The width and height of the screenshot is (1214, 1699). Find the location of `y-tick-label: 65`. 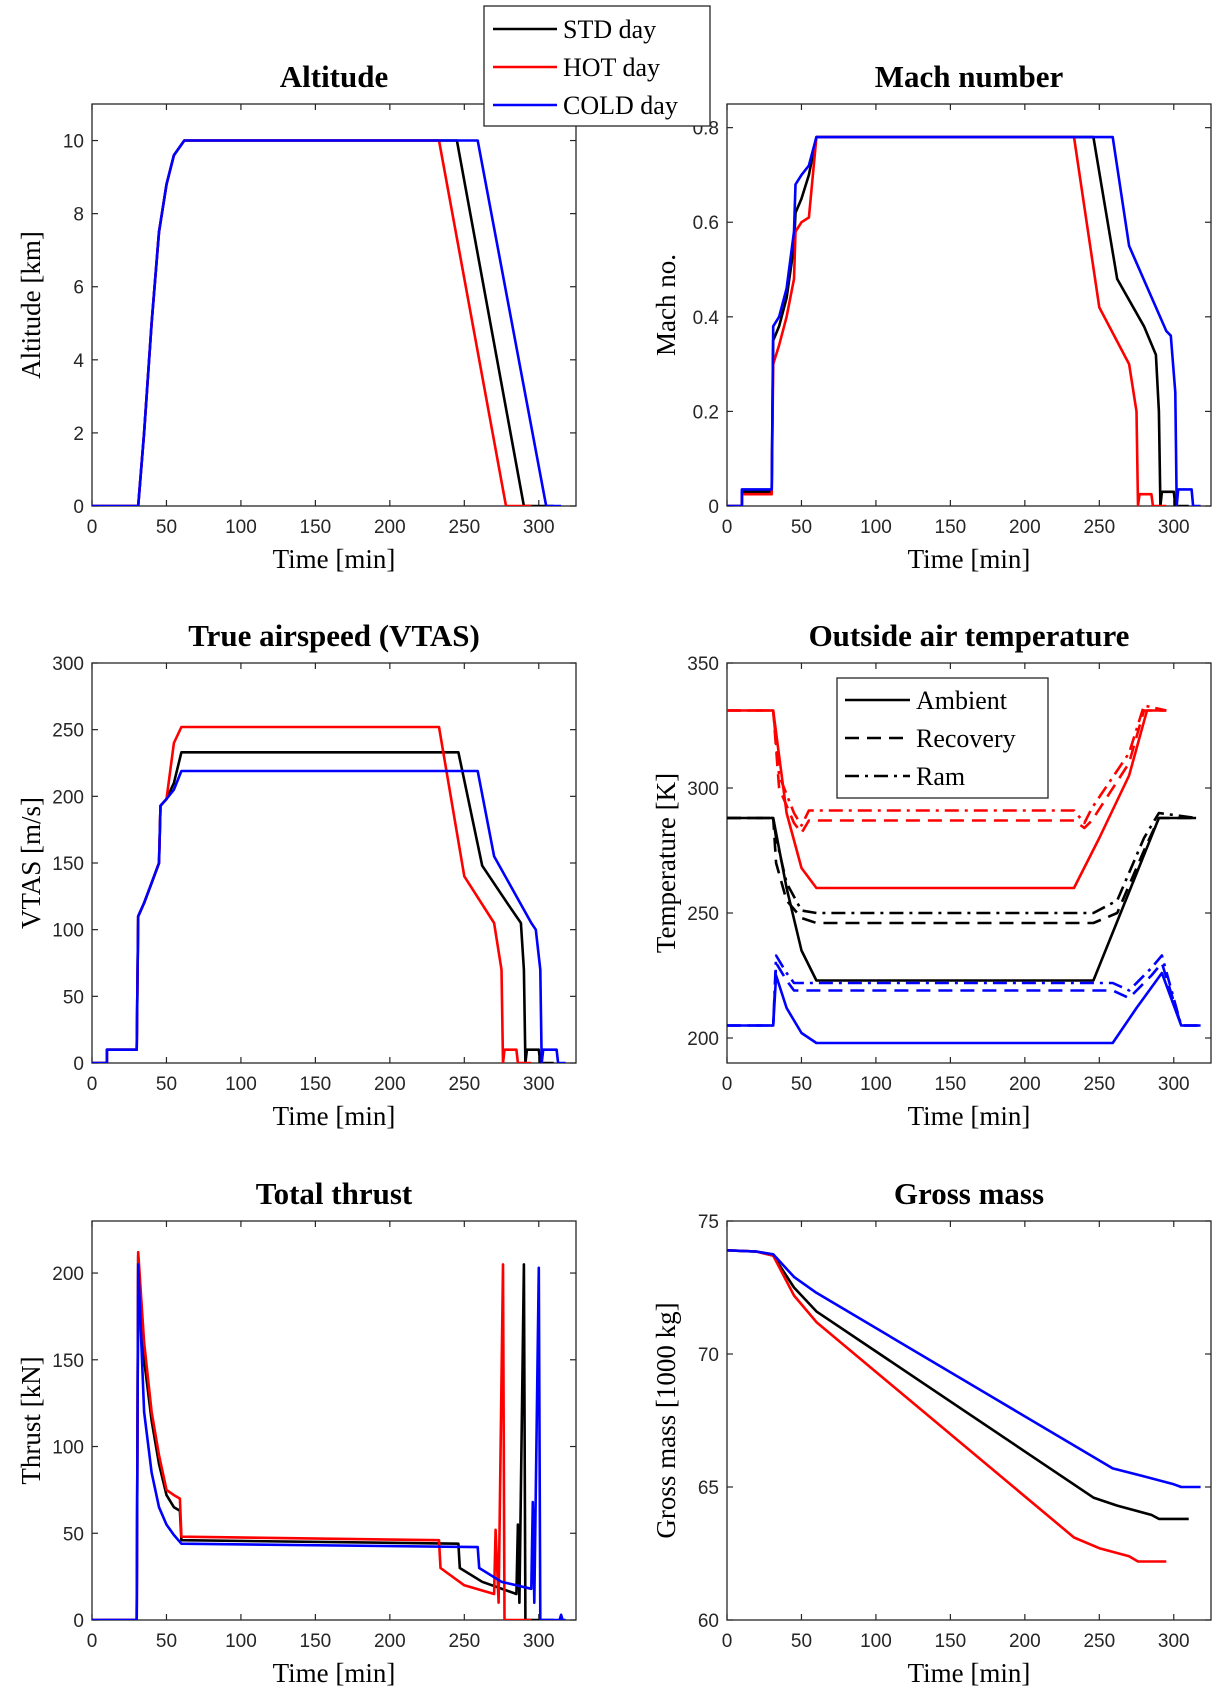

y-tick-label: 65 is located at coordinates (708, 1488).